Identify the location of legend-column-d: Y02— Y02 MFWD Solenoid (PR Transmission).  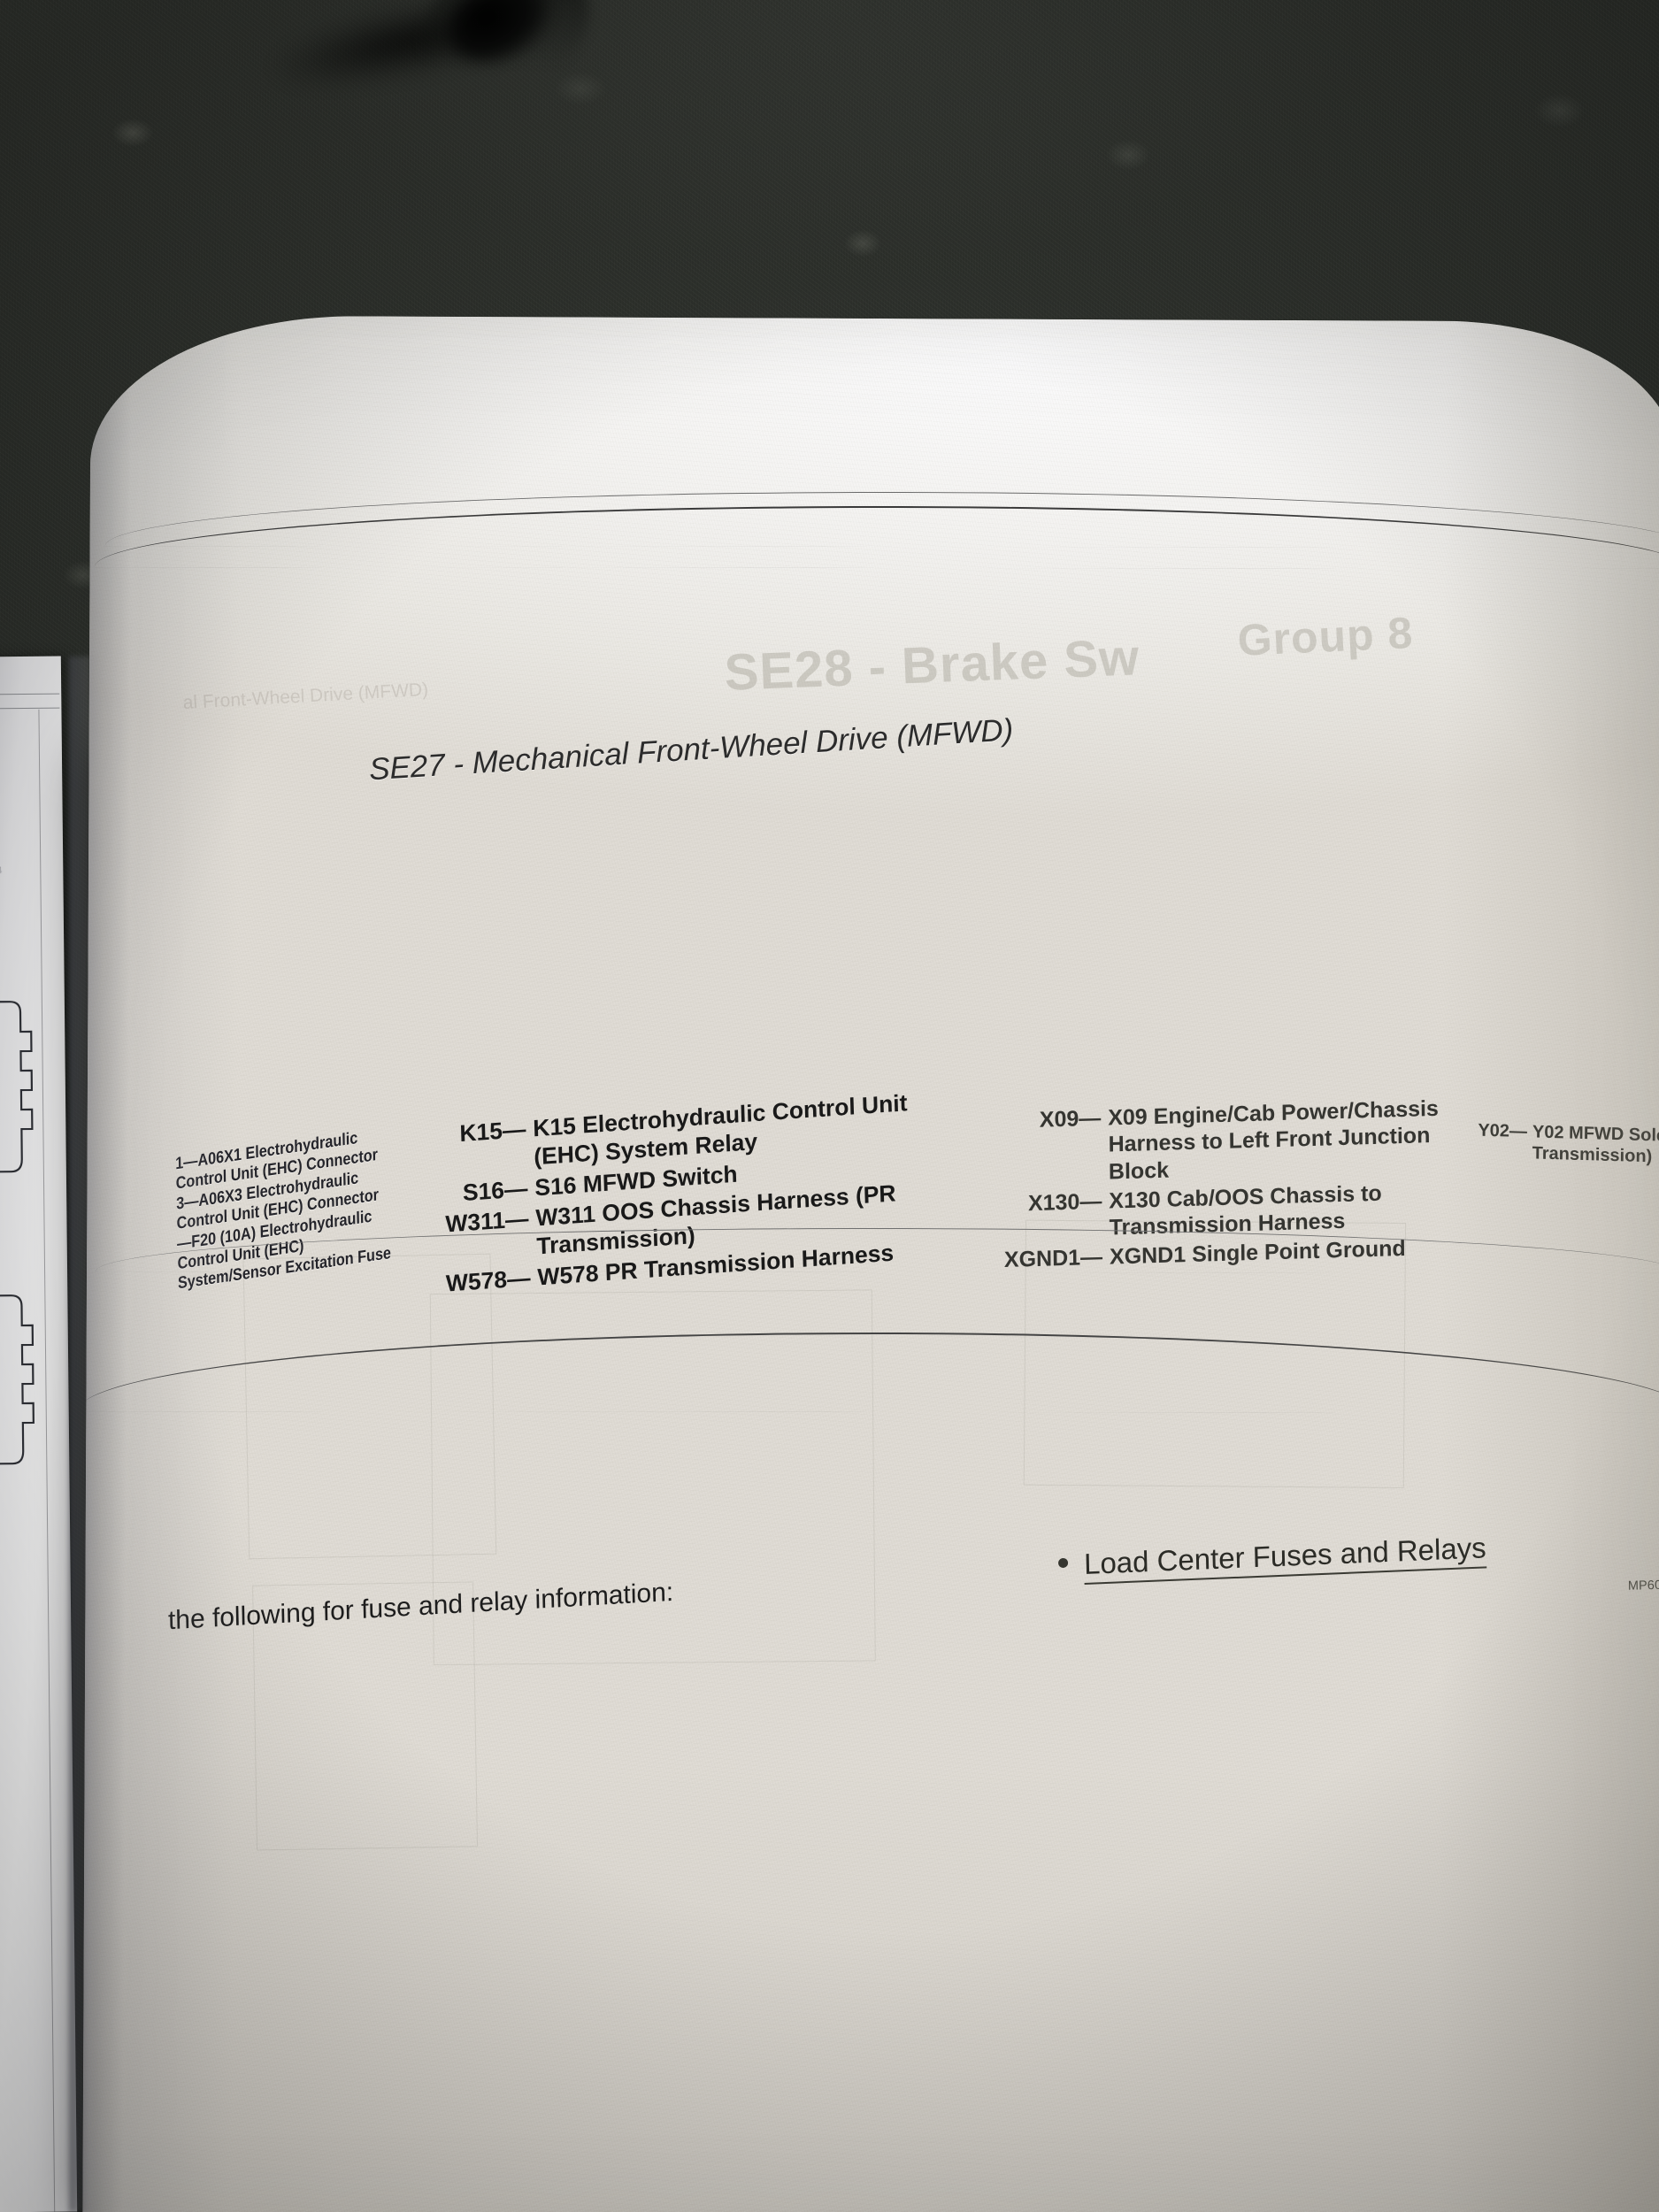
(1568, 1148).